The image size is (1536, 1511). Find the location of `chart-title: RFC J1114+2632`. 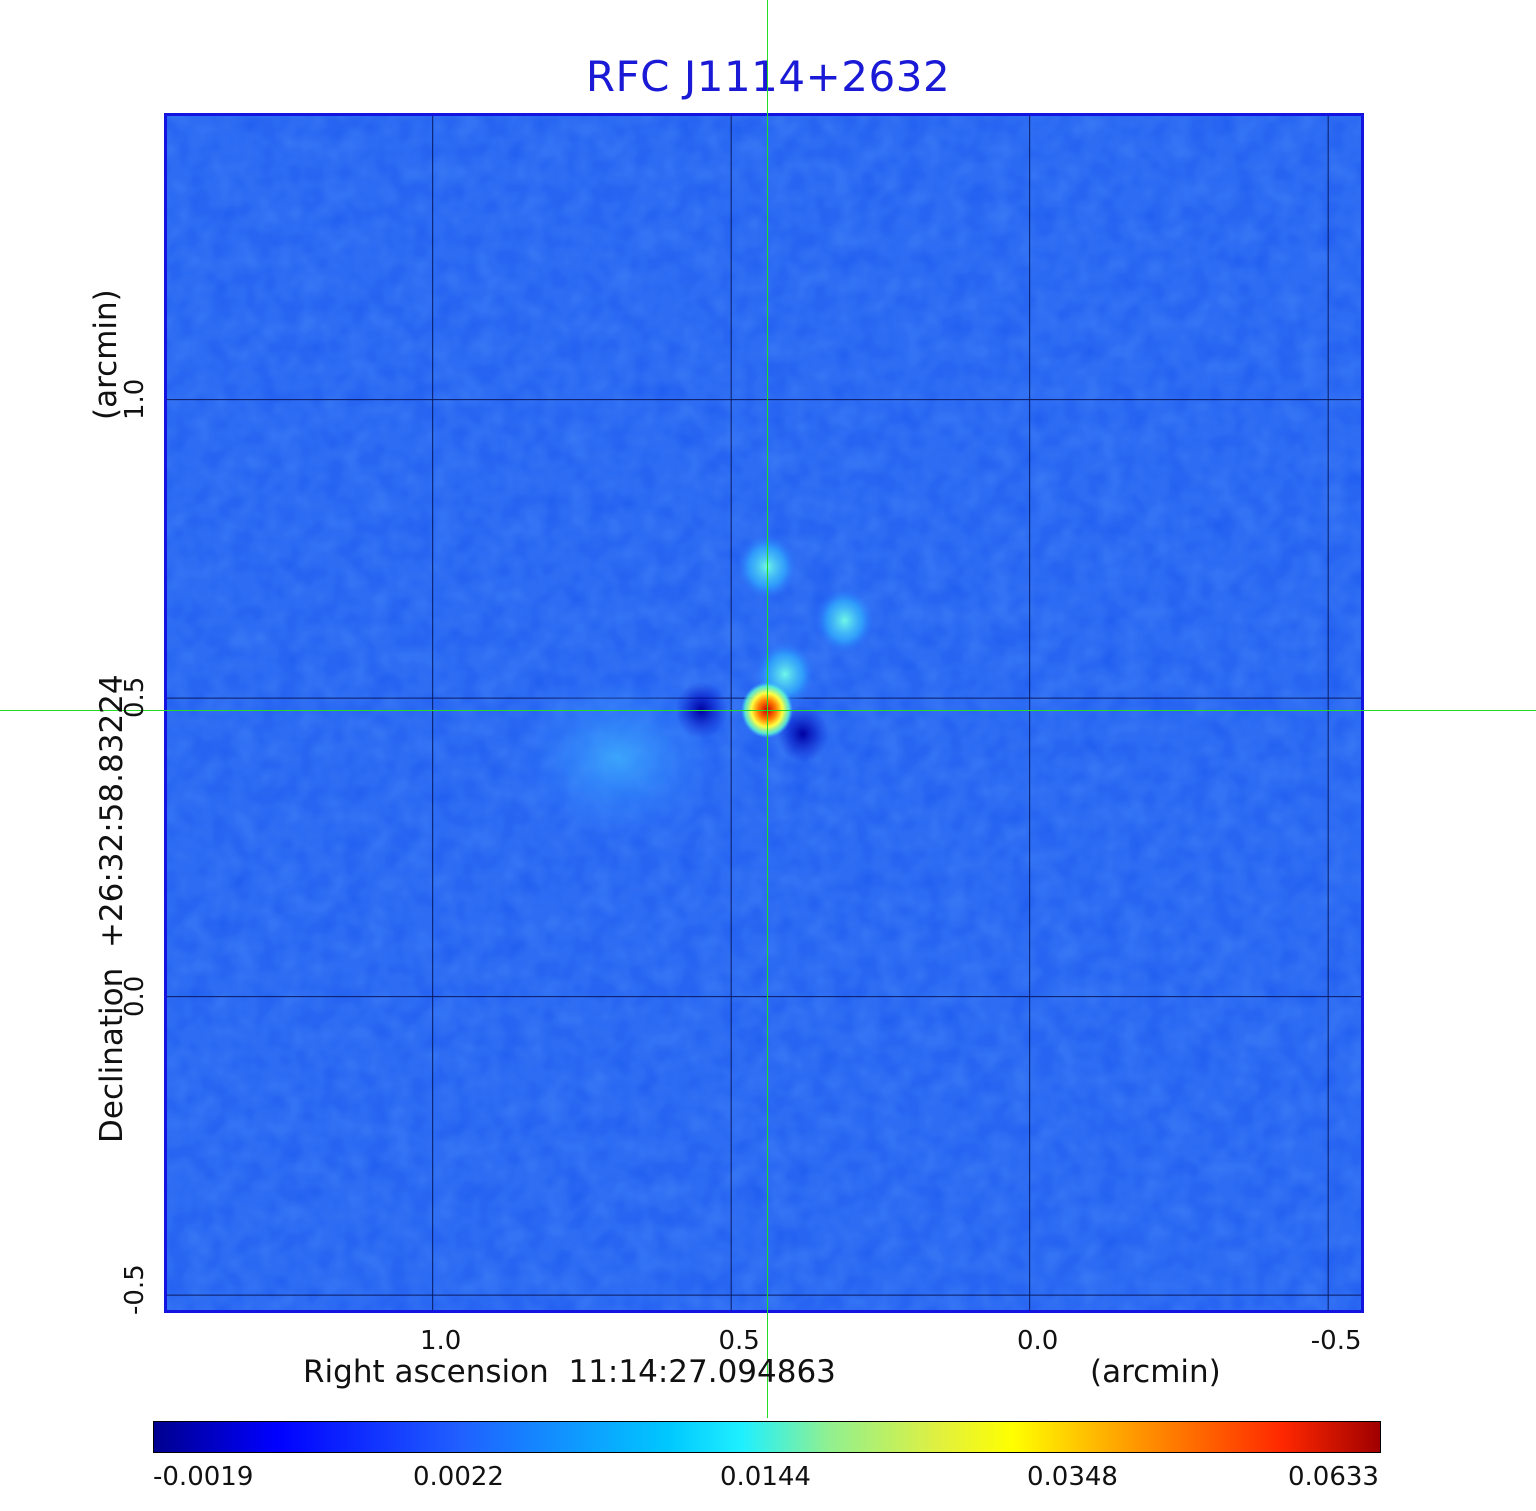

chart-title: RFC J1114+2632 is located at coordinates (768, 76).